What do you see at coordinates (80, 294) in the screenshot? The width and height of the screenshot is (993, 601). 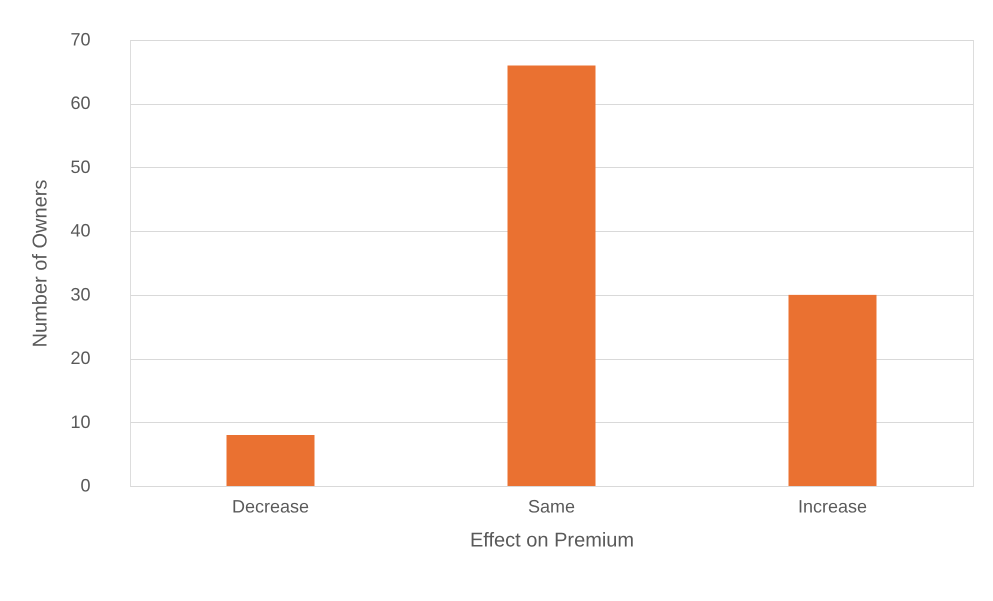 I see `y-tick-label: 30` at bounding box center [80, 294].